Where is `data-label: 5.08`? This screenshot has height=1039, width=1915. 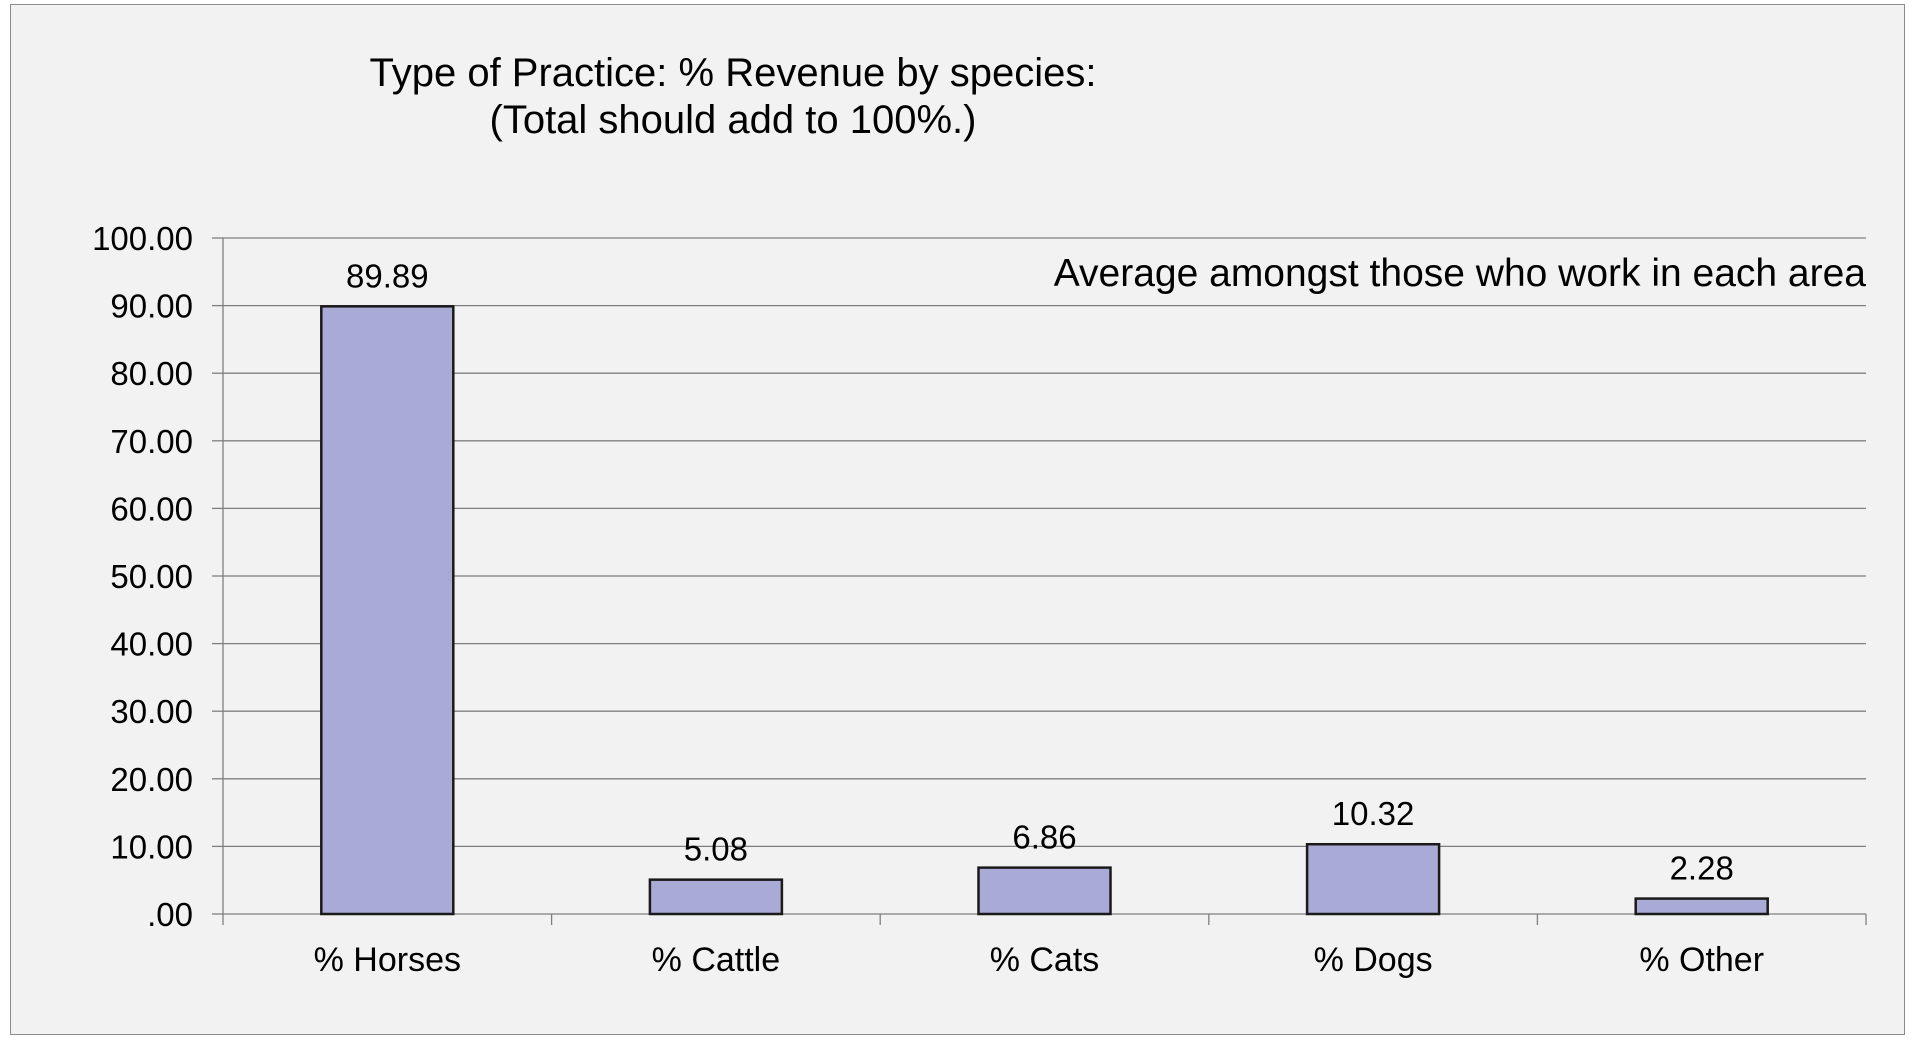 data-label: 5.08 is located at coordinates (716, 849).